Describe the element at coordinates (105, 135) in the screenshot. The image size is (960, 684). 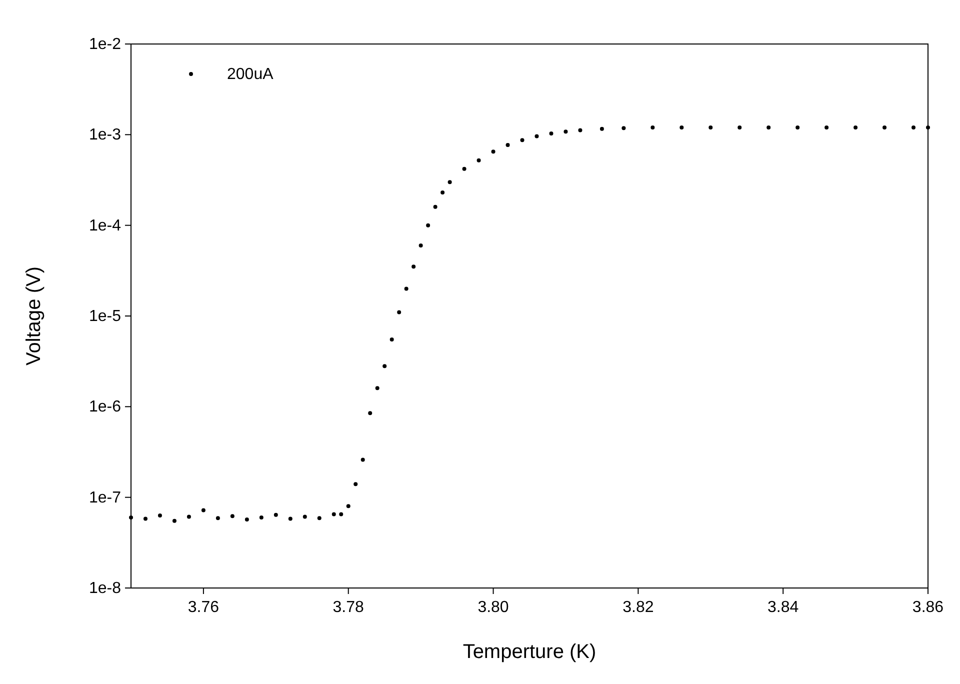
I see `y-tick-label: 1e-3` at that location.